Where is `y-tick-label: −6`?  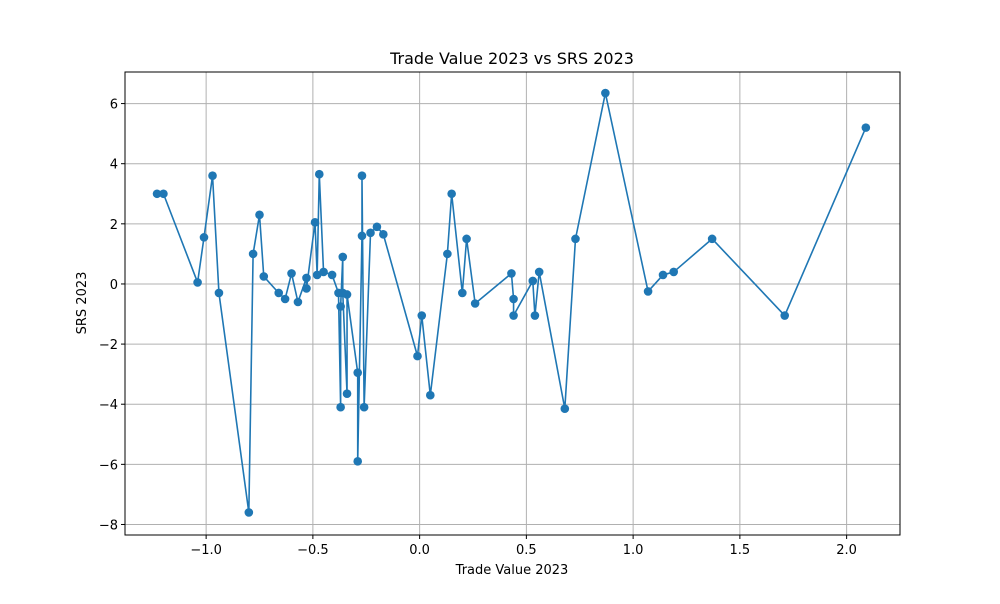
y-tick-label: −6 is located at coordinates (108, 465).